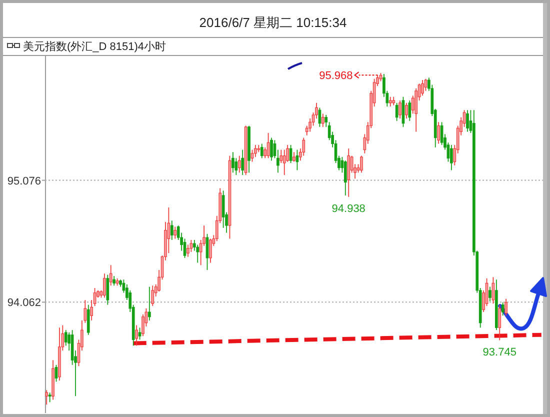 This screenshot has height=417, width=550. Describe the element at coordinates (273, 22) in the screenshot. I see `chart-title: 2016/6/7 星期二 10:15:34` at that location.